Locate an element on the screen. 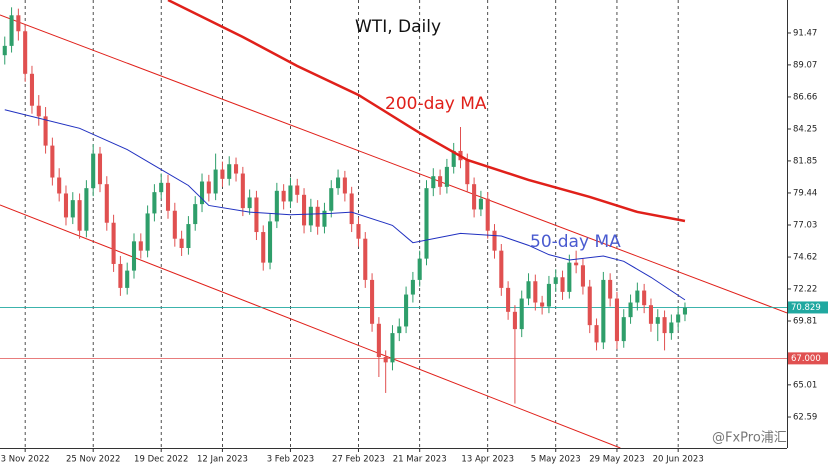  level-label: 67.000 is located at coordinates (806, 359).